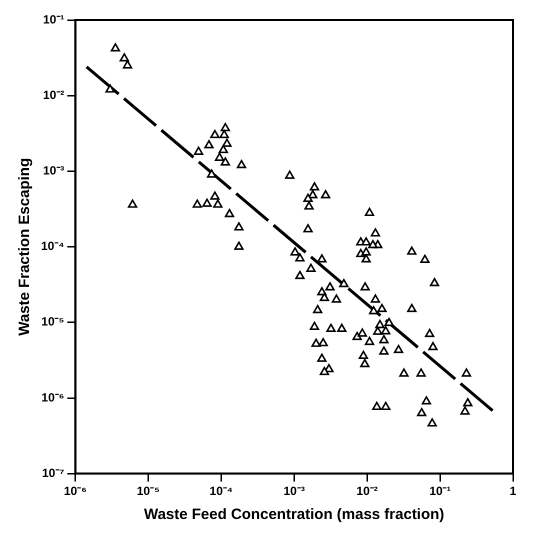 This screenshot has width=533, height=540. I want to click on x-axis-title: Waste Feed Concentration (mass fraction), so click(294, 515).